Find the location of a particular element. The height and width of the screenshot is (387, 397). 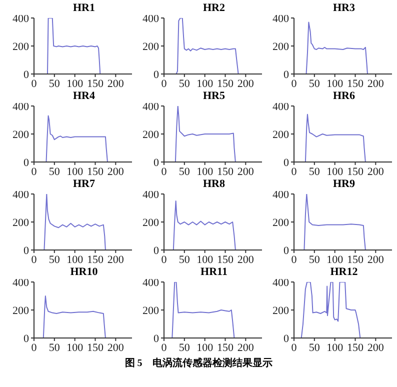

caption: 图 5 电涡流传感器检测结果显示 is located at coordinates (199, 363).